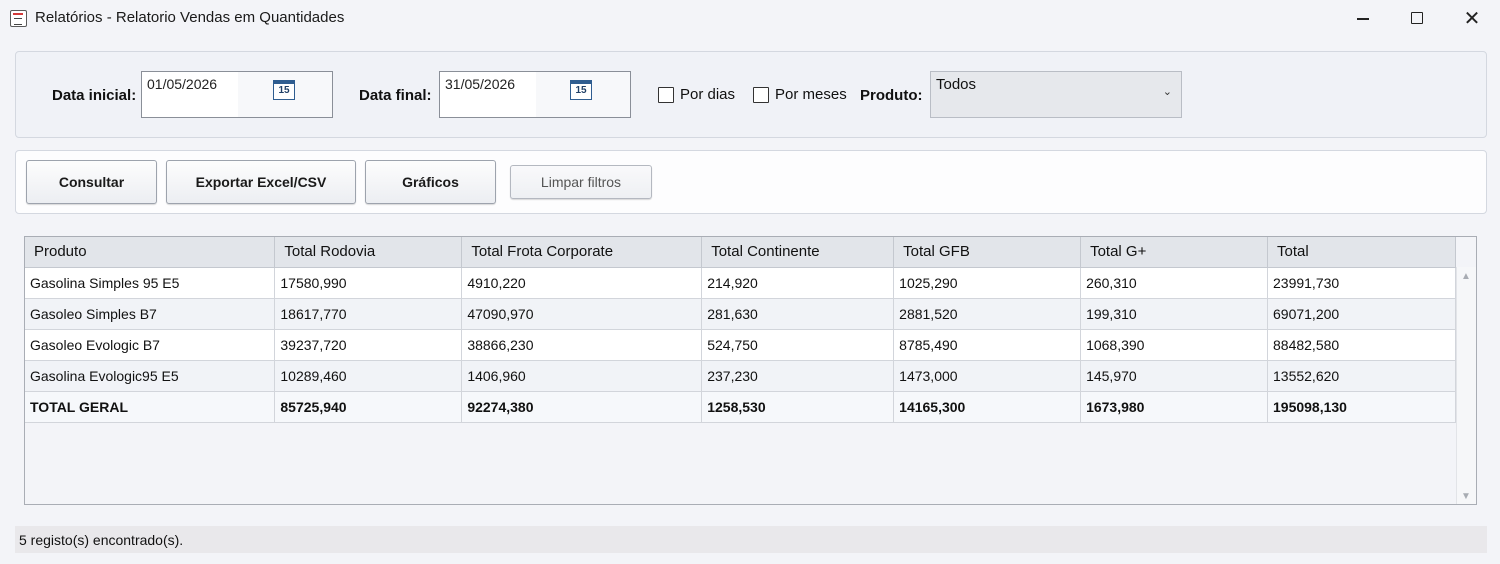 The image size is (1500, 564). Describe the element at coordinates (488, 94) in the screenshot. I see `end-date-input: 31/05/2026` at that location.